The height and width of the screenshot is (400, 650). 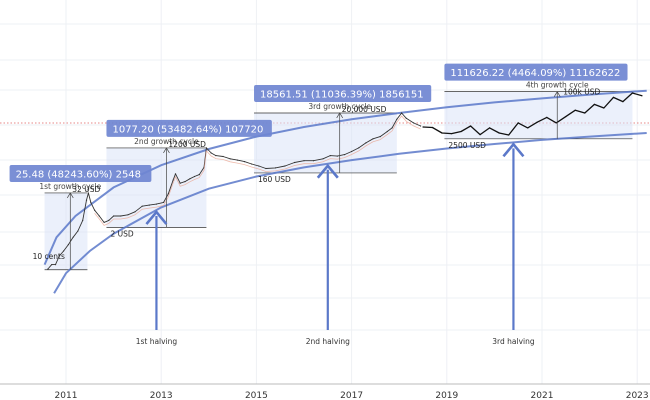 I want to click on x-axis: 2011 2013 2015 2017 2019 2021 2023, so click(x=325, y=391).